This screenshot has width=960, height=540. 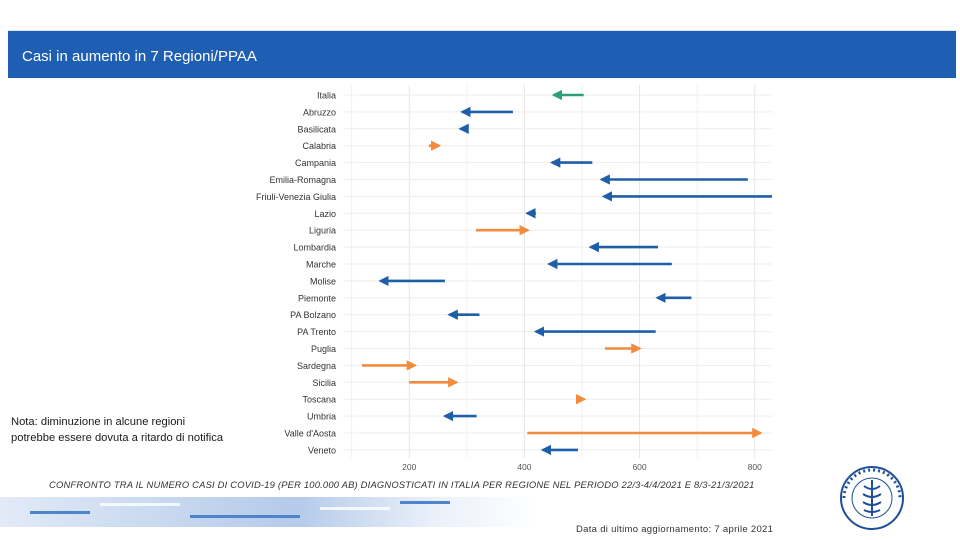 I want to click on category-label: Molise, so click(x=323, y=281).